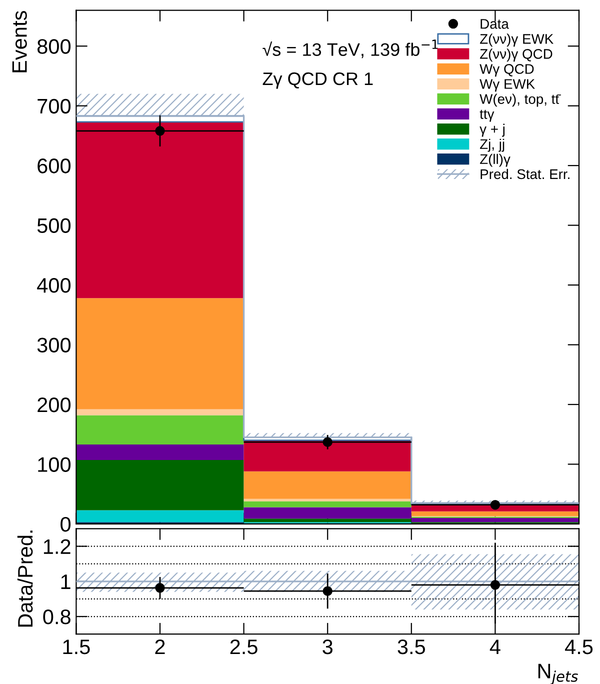 This screenshot has height=684, width=600. Describe the element at coordinates (54, 46) in the screenshot. I see `y-tick-label: 800` at that location.